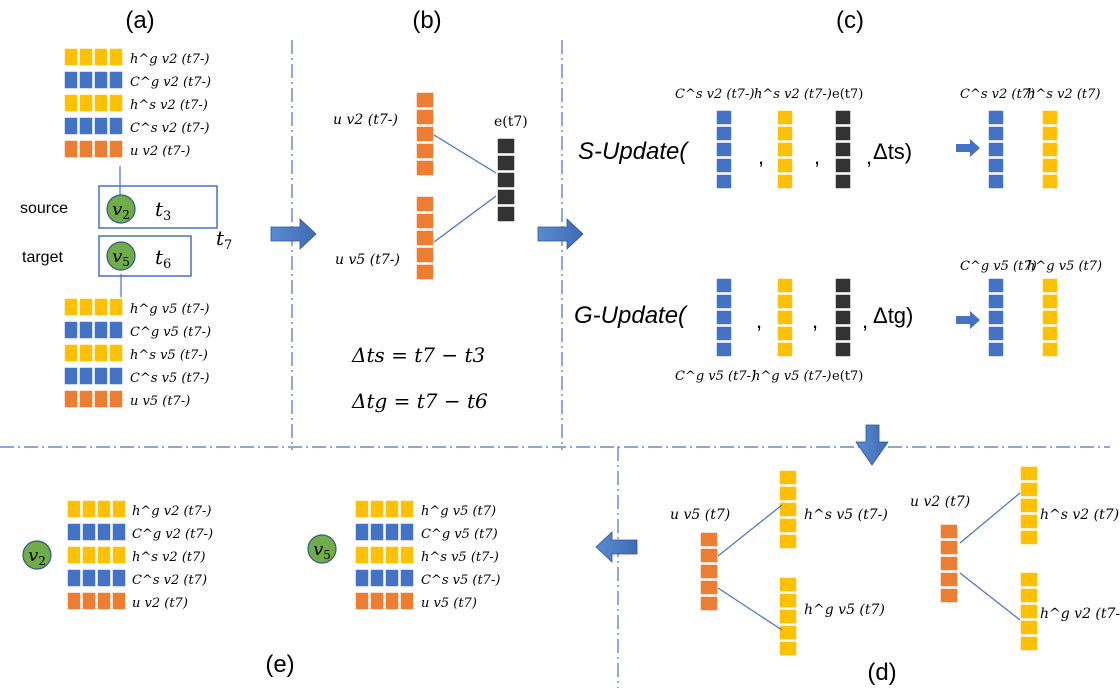 The image size is (1120, 694). Describe the element at coordinates (893, 315) in the screenshot. I see `g-delta: Δtg)` at that location.